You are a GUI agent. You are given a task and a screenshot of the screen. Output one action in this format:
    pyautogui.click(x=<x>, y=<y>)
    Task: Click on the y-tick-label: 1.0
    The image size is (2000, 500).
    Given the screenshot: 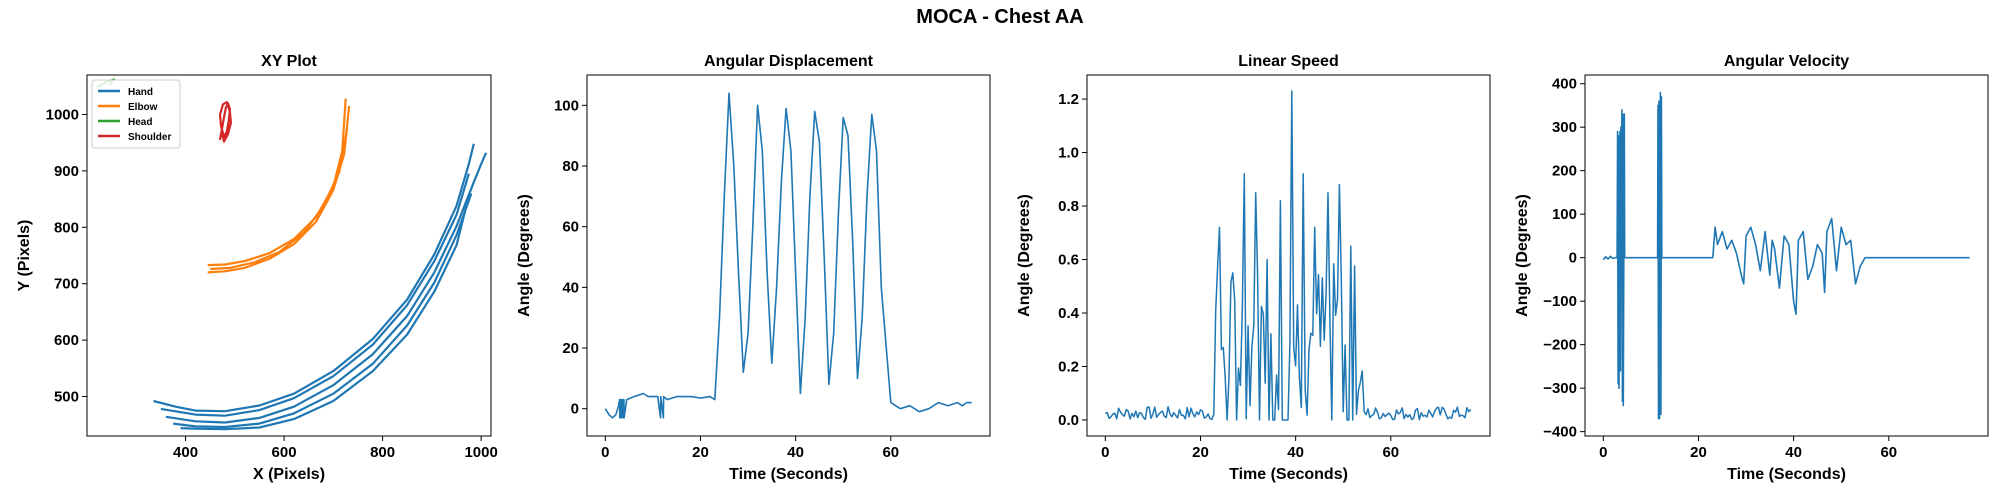 What is the action you would take?
    pyautogui.click(x=1068, y=153)
    